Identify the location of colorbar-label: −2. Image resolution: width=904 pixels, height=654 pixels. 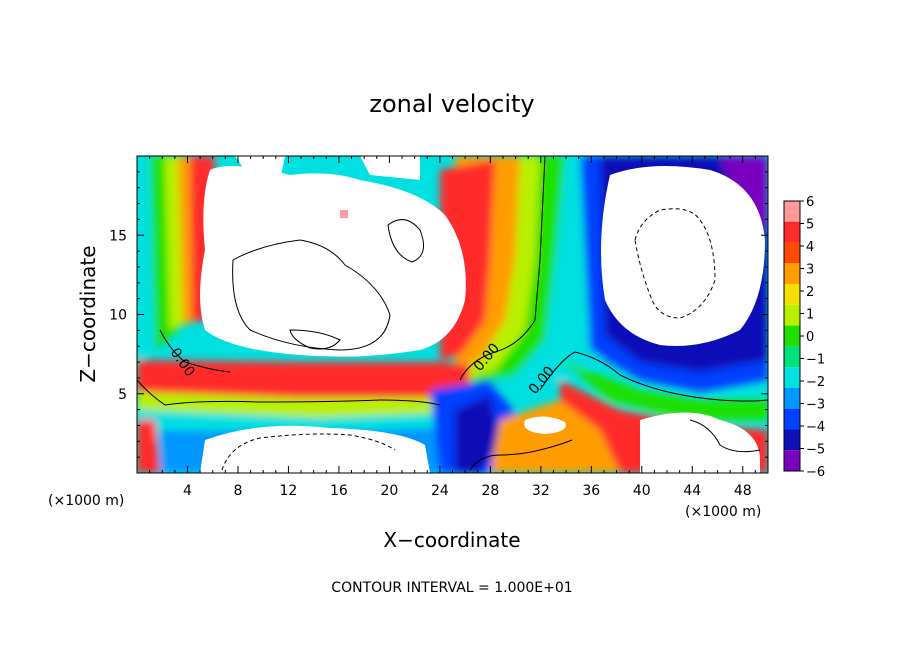
(815, 382).